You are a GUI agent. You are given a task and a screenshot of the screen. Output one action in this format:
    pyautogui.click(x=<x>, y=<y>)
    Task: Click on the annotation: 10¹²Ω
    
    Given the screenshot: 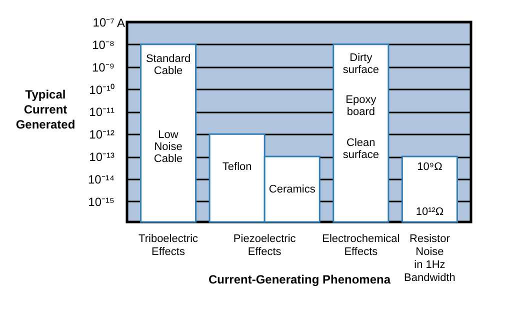 What is the action you would take?
    pyautogui.click(x=430, y=212)
    